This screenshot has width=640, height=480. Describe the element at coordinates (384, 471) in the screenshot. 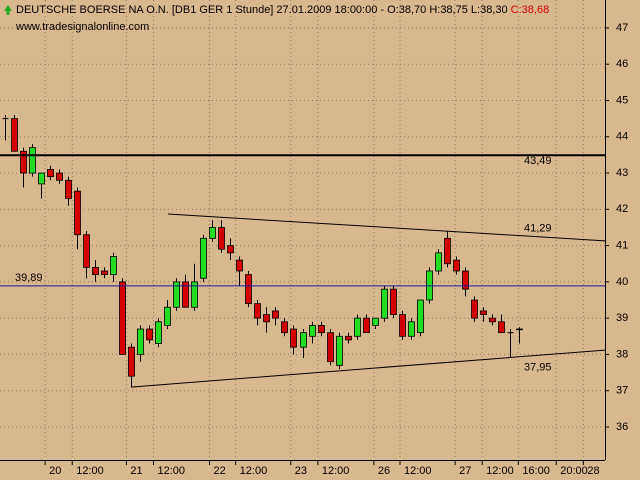

I see `x-tick-label: 26` at that location.